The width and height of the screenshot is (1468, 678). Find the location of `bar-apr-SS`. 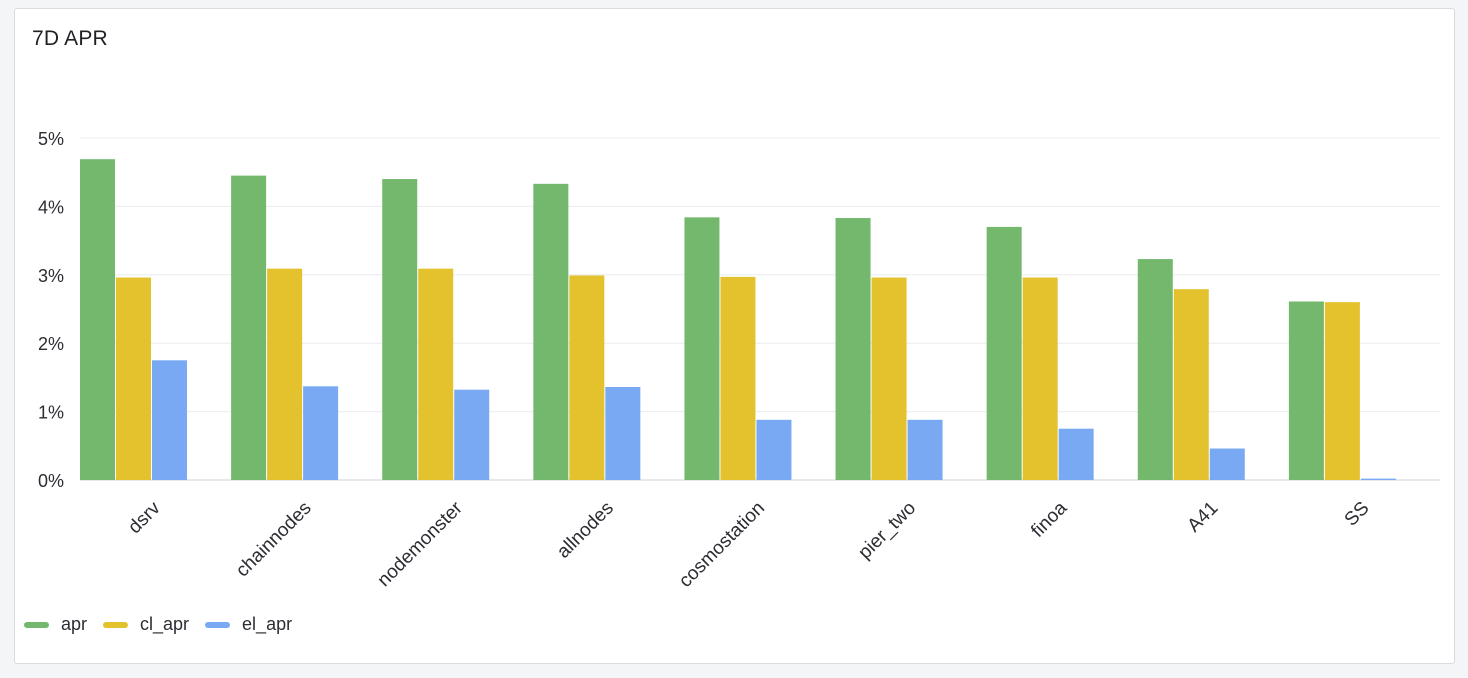

bar-apr-SS is located at coordinates (1306, 390).